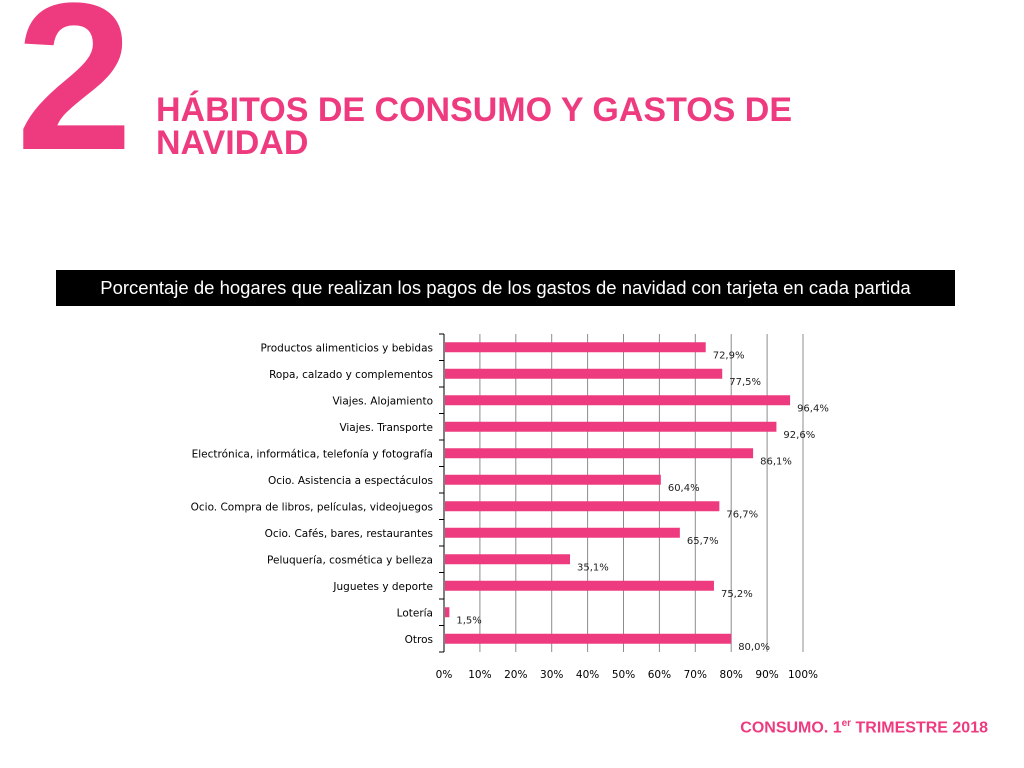 The width and height of the screenshot is (1024, 768). Describe the element at coordinates (349, 534) in the screenshot. I see `category-label: Ocio. Cafés, bares, restaurantes` at that location.